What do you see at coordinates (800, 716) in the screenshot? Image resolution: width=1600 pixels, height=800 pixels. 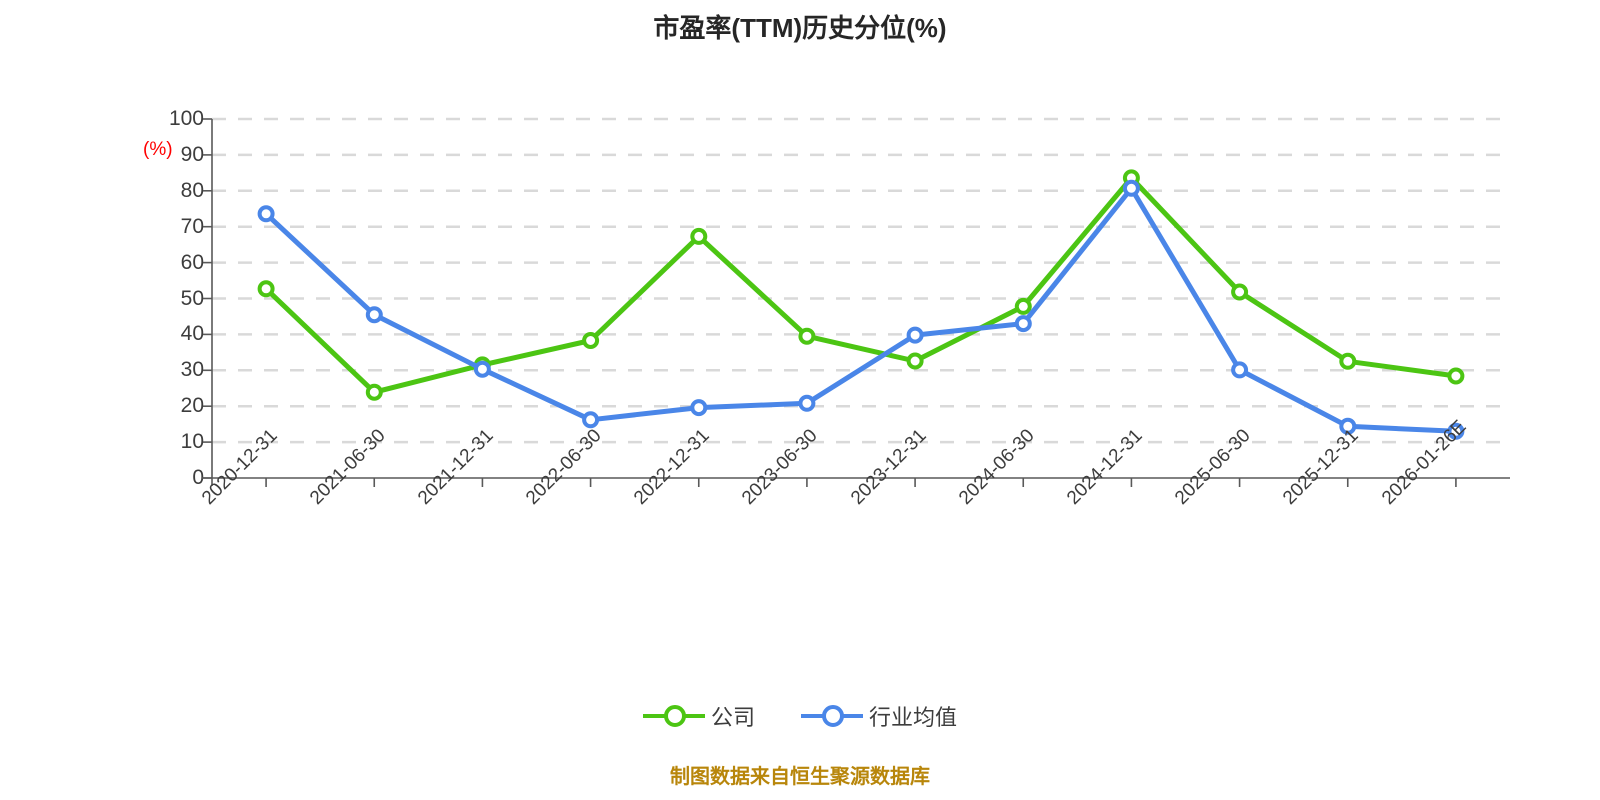 I see `chart-legend: 公司 行业均值` at bounding box center [800, 716].